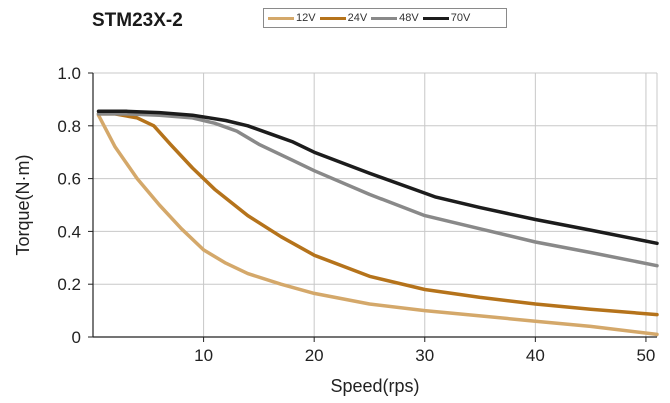  I want to click on x-axis-label: Speed(rps), so click(374, 386).